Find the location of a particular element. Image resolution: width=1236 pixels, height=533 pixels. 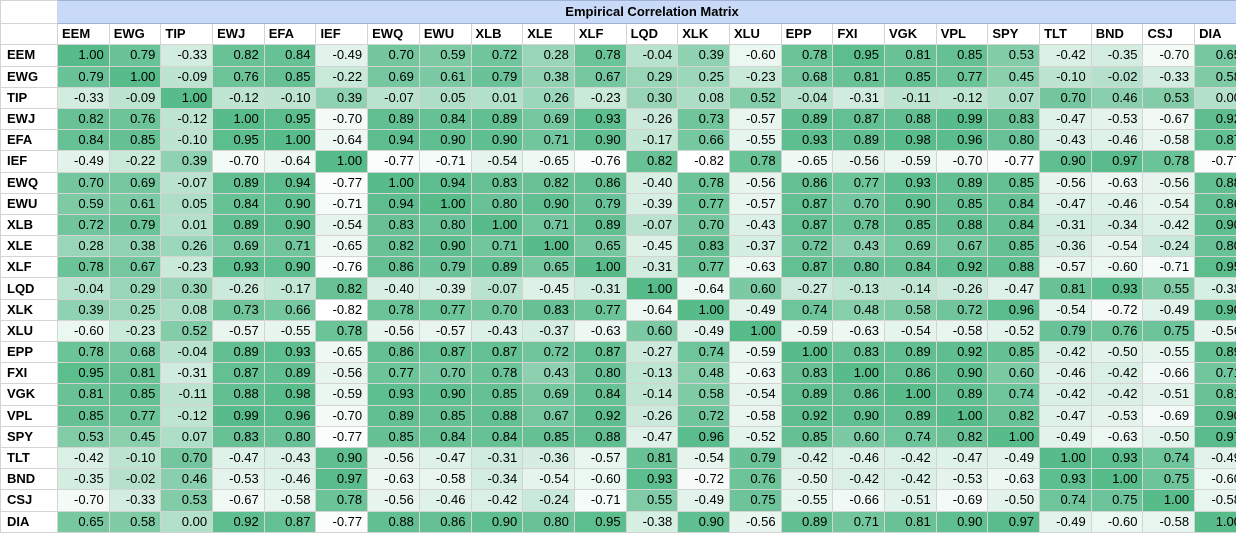

correlation-cell: 0.53 is located at coordinates (187, 500).